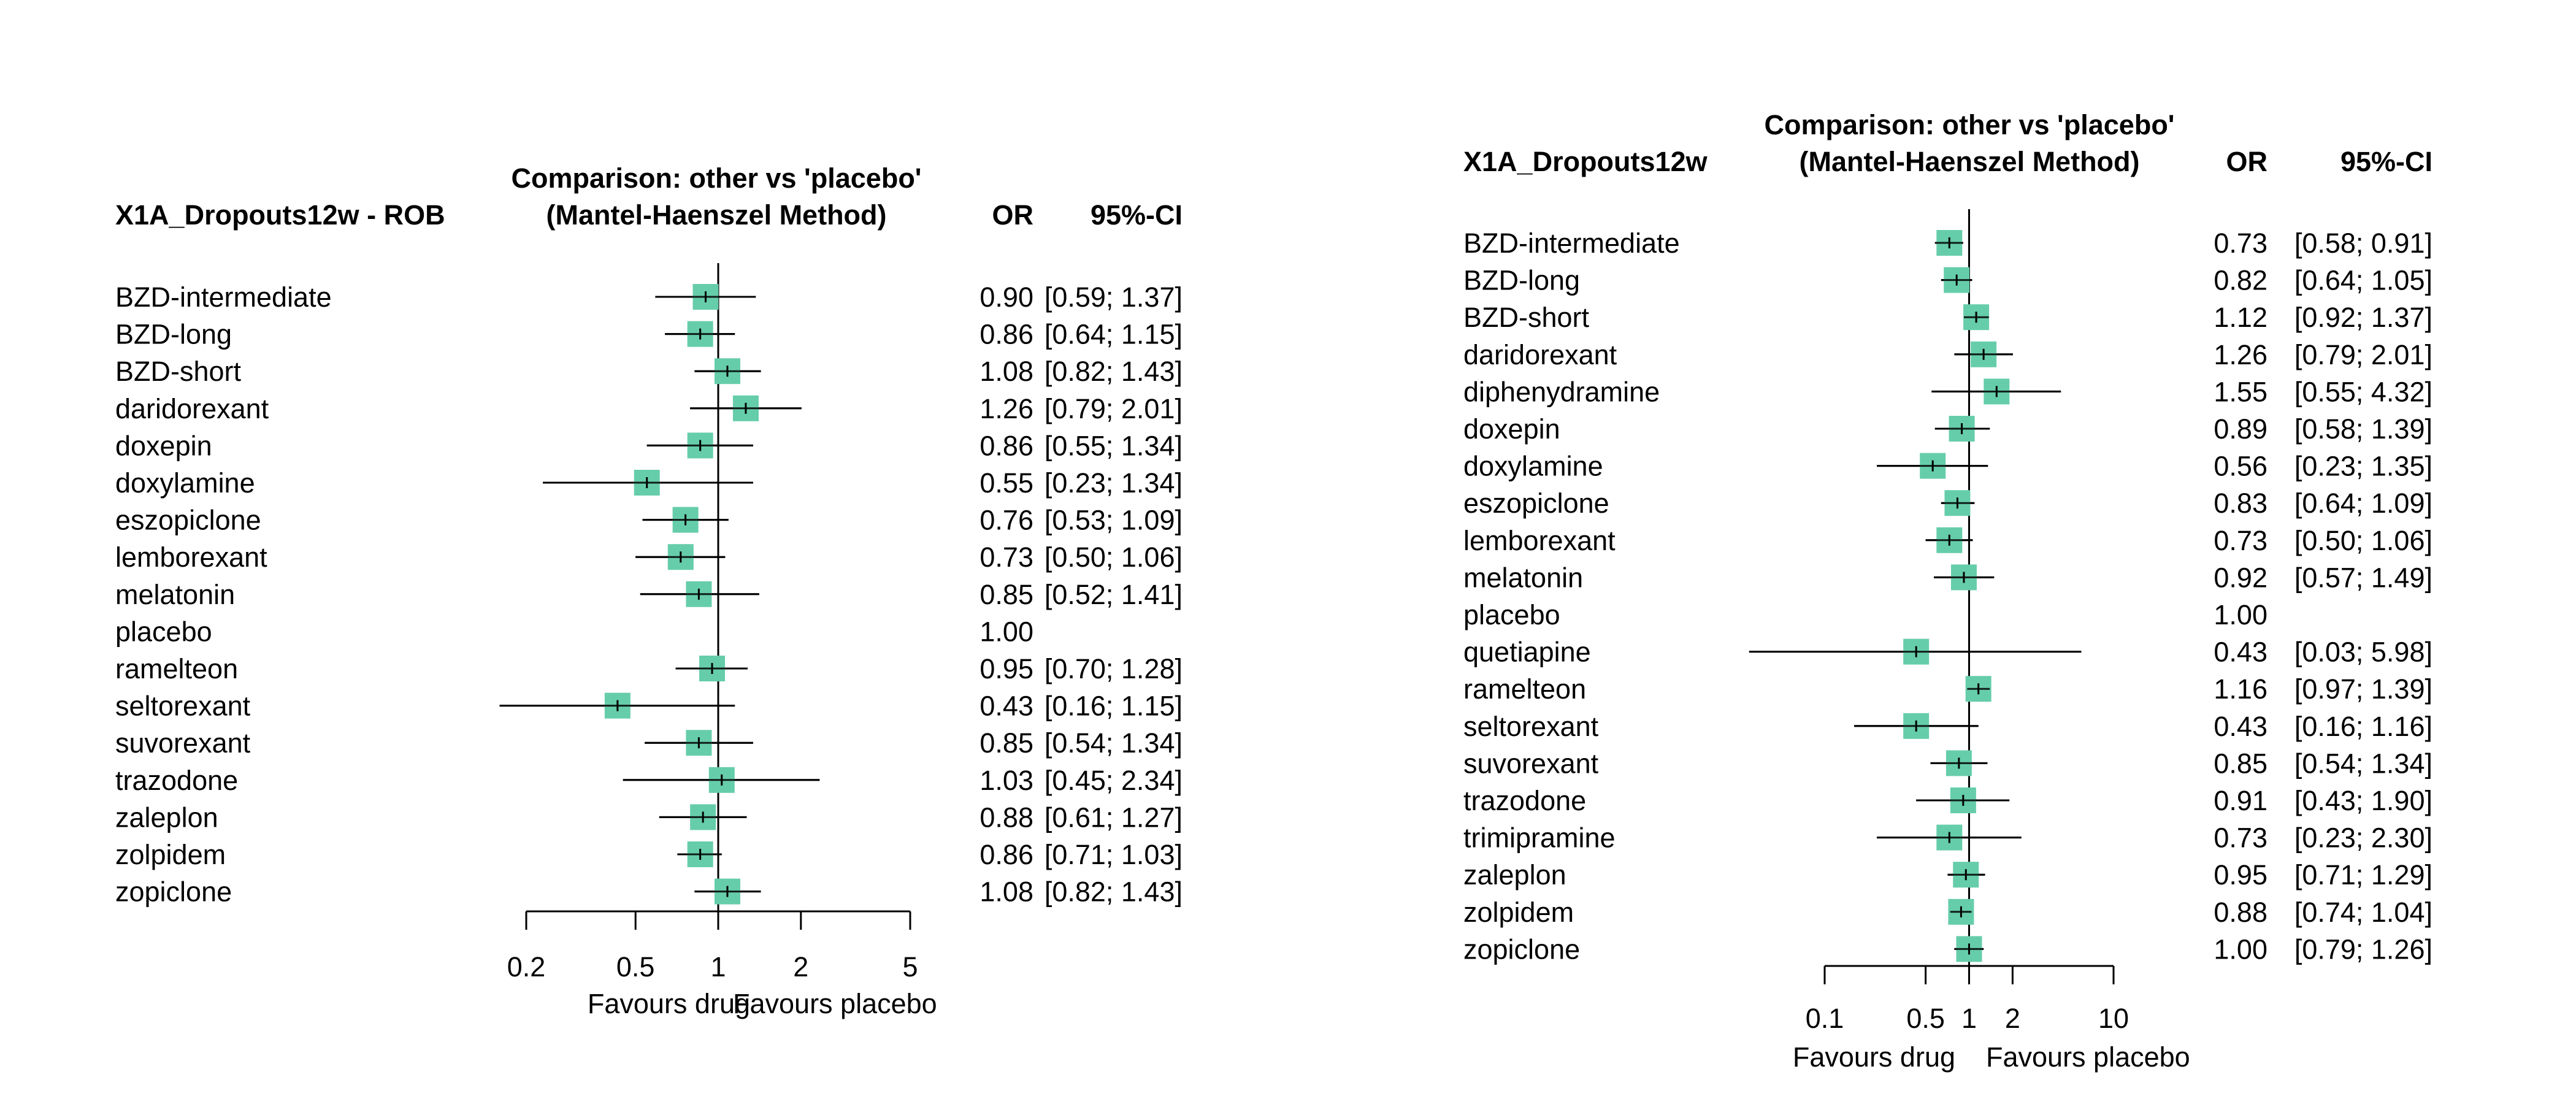 This screenshot has width=2576, height=1107. What do you see at coordinates (163, 631) in the screenshot?
I see `treatment-label: placebo` at bounding box center [163, 631].